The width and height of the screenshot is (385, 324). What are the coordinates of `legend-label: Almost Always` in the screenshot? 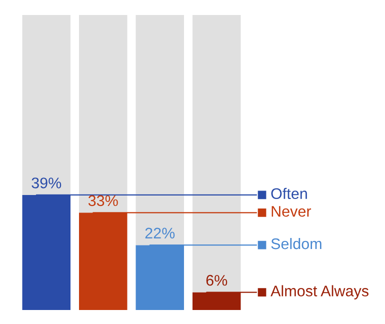 It's located at (319, 292).